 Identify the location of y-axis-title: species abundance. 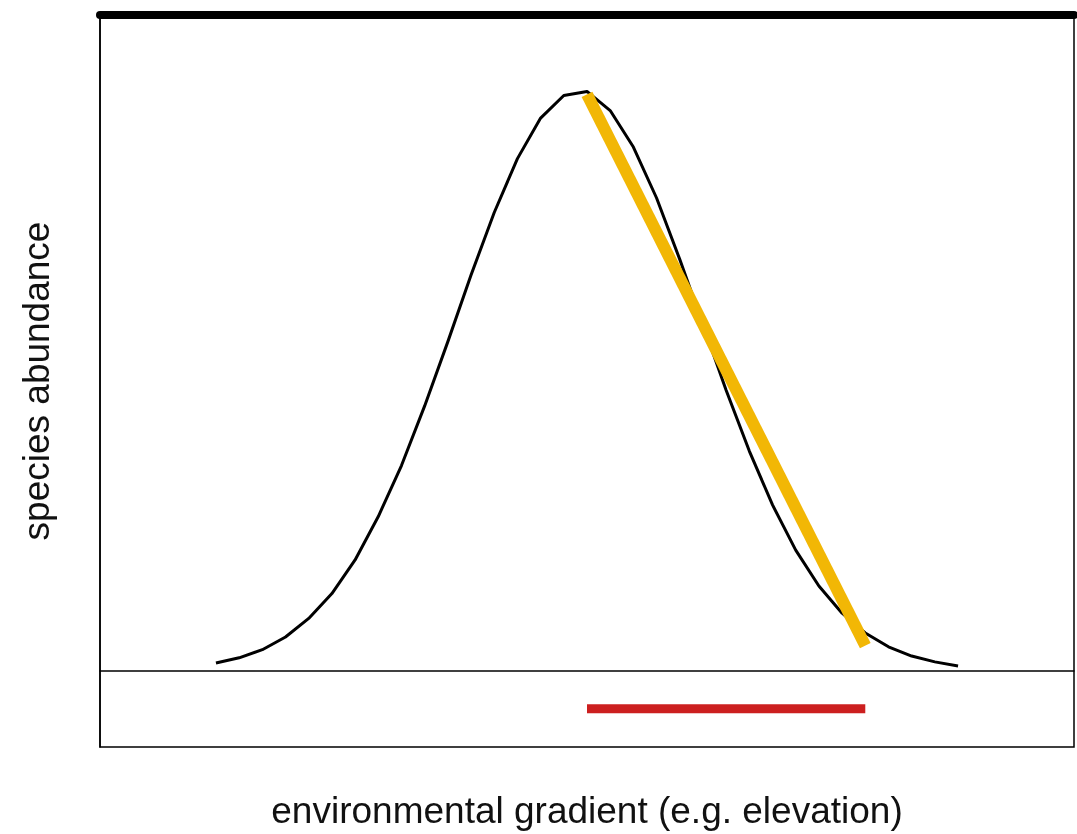
(36, 381).